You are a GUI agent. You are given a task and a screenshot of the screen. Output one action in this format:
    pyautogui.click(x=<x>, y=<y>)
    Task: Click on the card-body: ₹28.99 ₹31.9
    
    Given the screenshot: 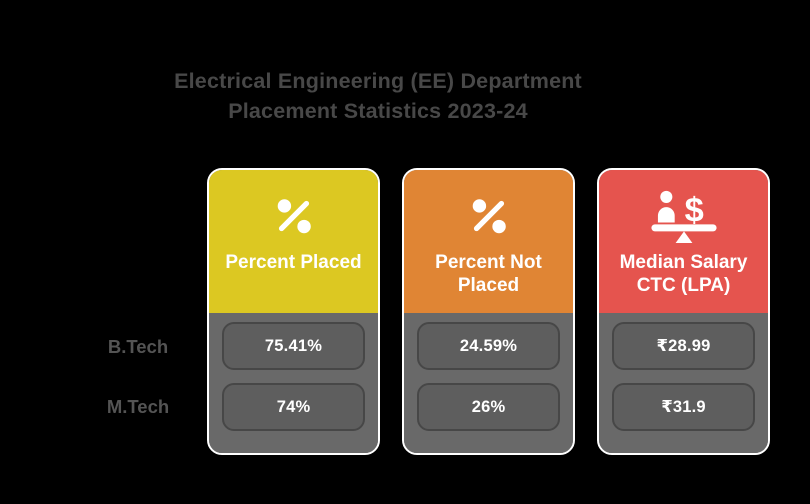 What is the action you would take?
    pyautogui.click(x=683, y=383)
    